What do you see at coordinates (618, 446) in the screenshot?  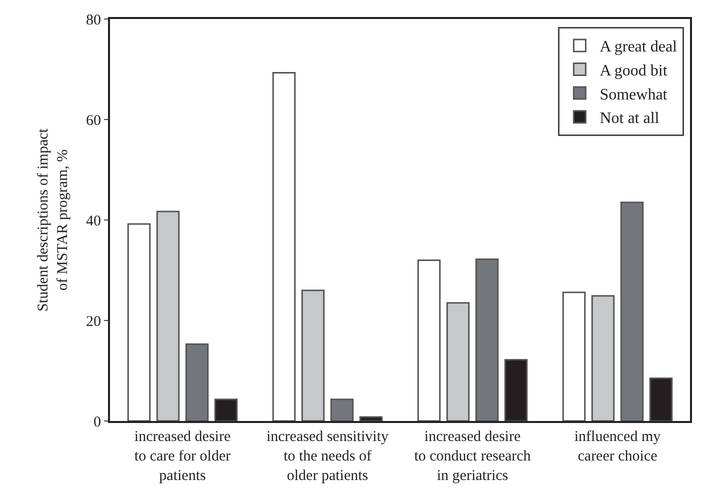 I see `x-tick-label: influenced my career choice` at bounding box center [618, 446].